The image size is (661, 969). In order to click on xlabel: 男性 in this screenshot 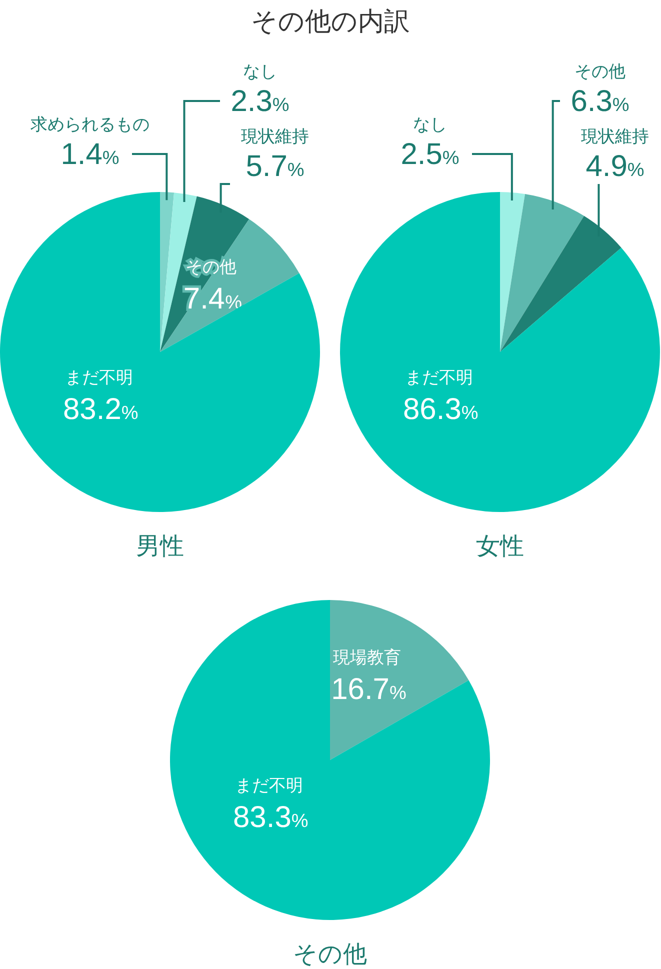, I will do `click(160, 546)`.